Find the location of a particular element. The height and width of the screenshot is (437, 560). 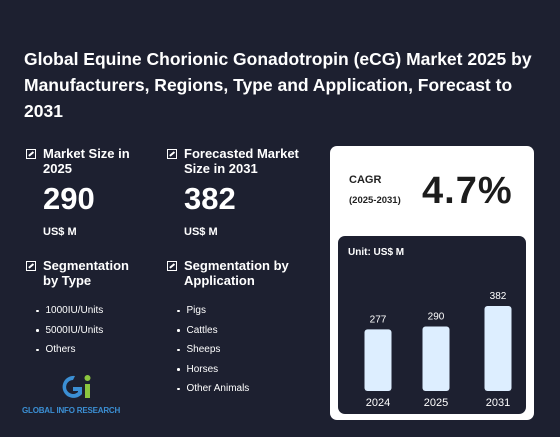

market-size-label: Market Size in 2025 is located at coordinates (86, 161).